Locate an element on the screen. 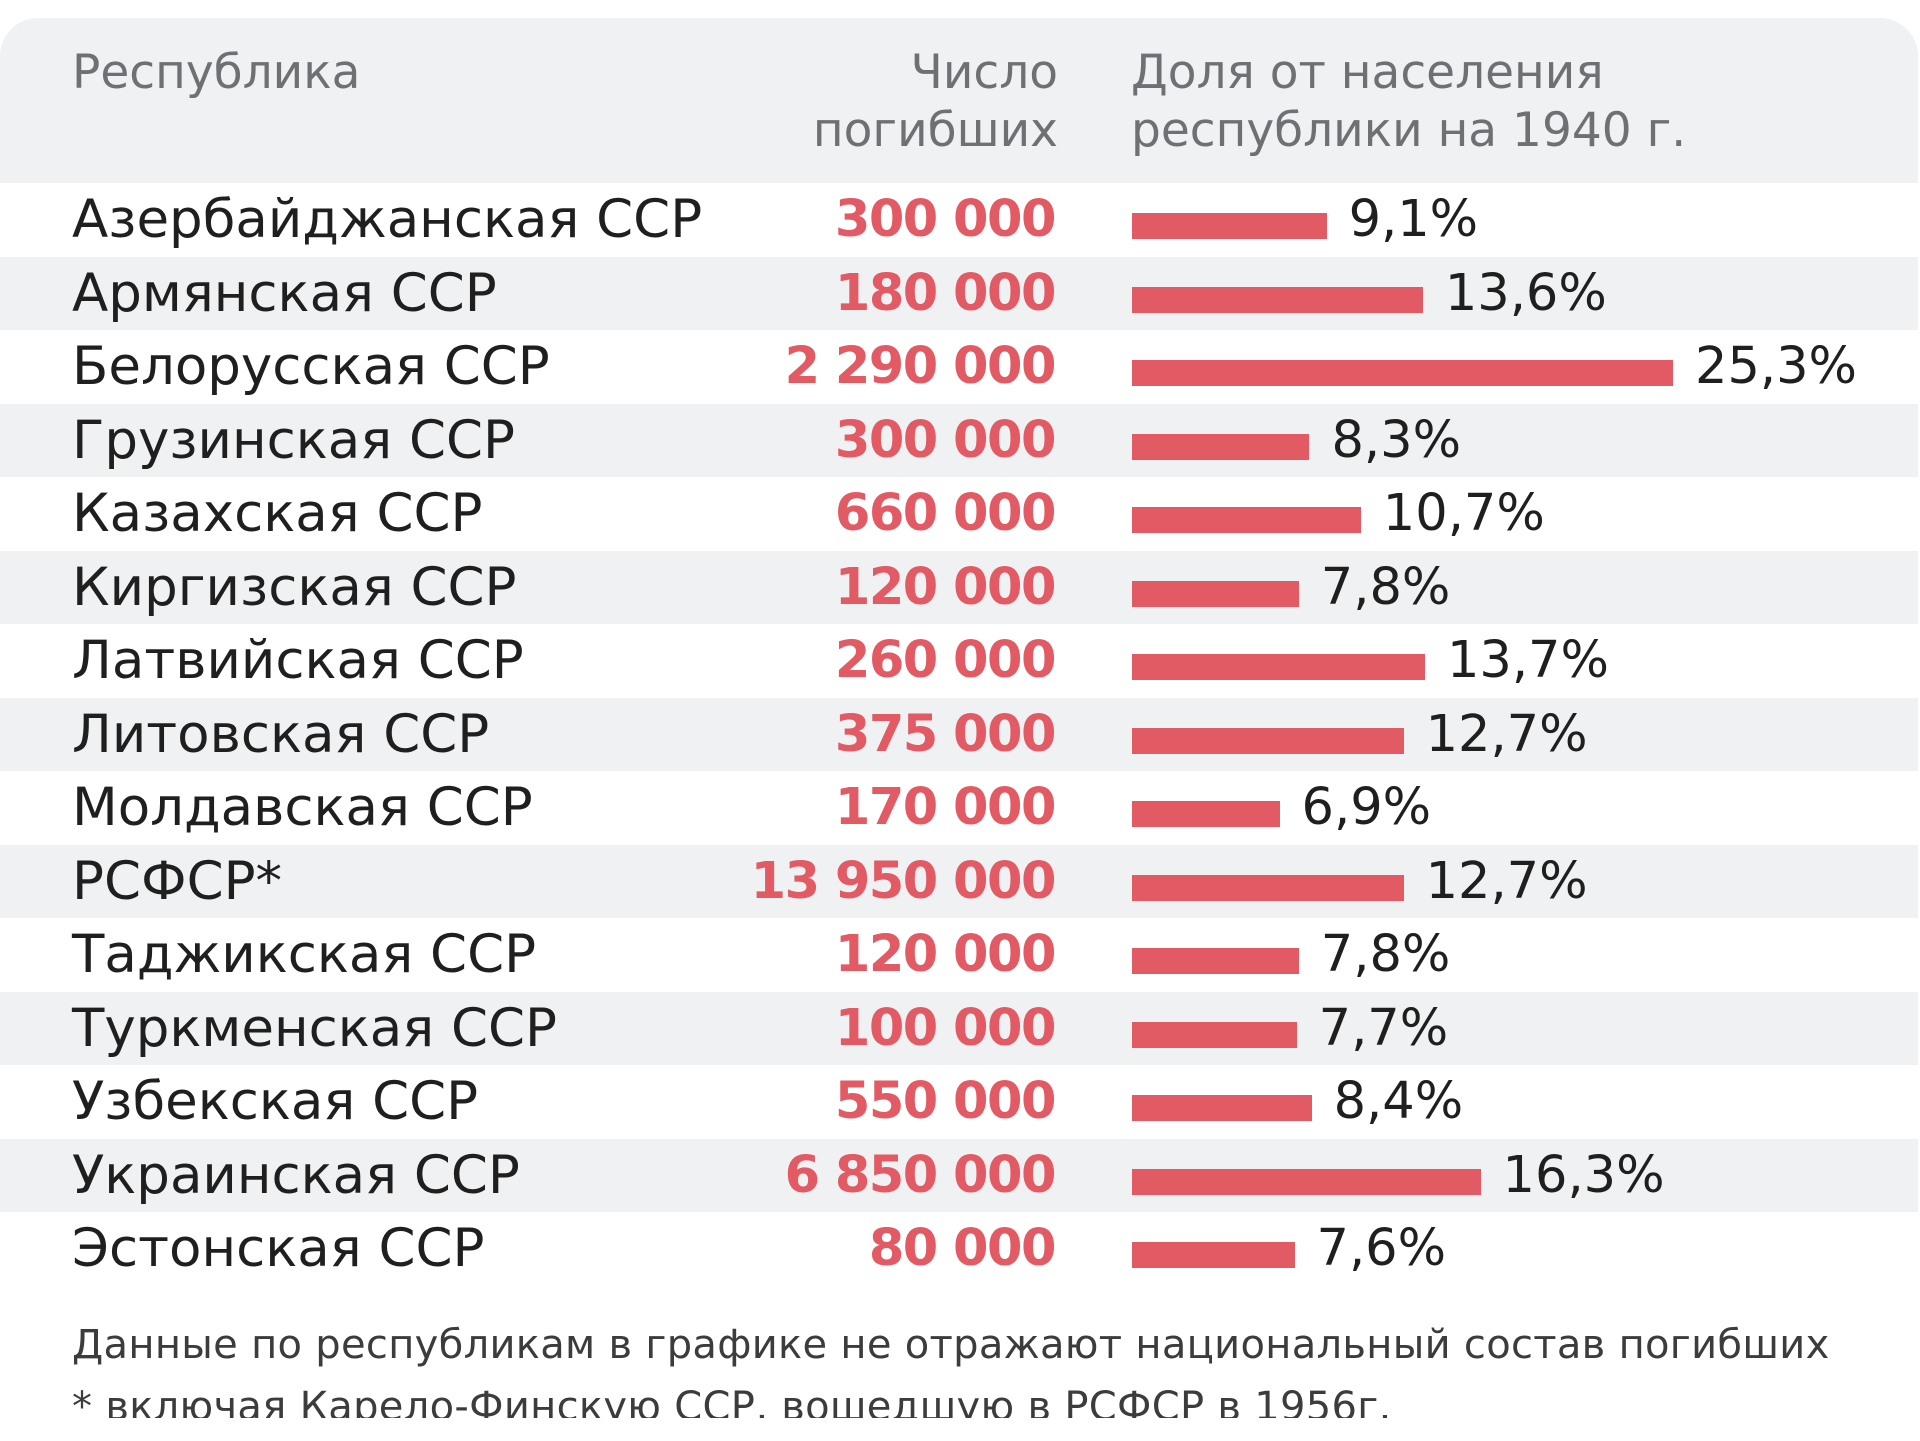 The height and width of the screenshot is (1441, 1920). death-count: 260 000 is located at coordinates (945, 660).